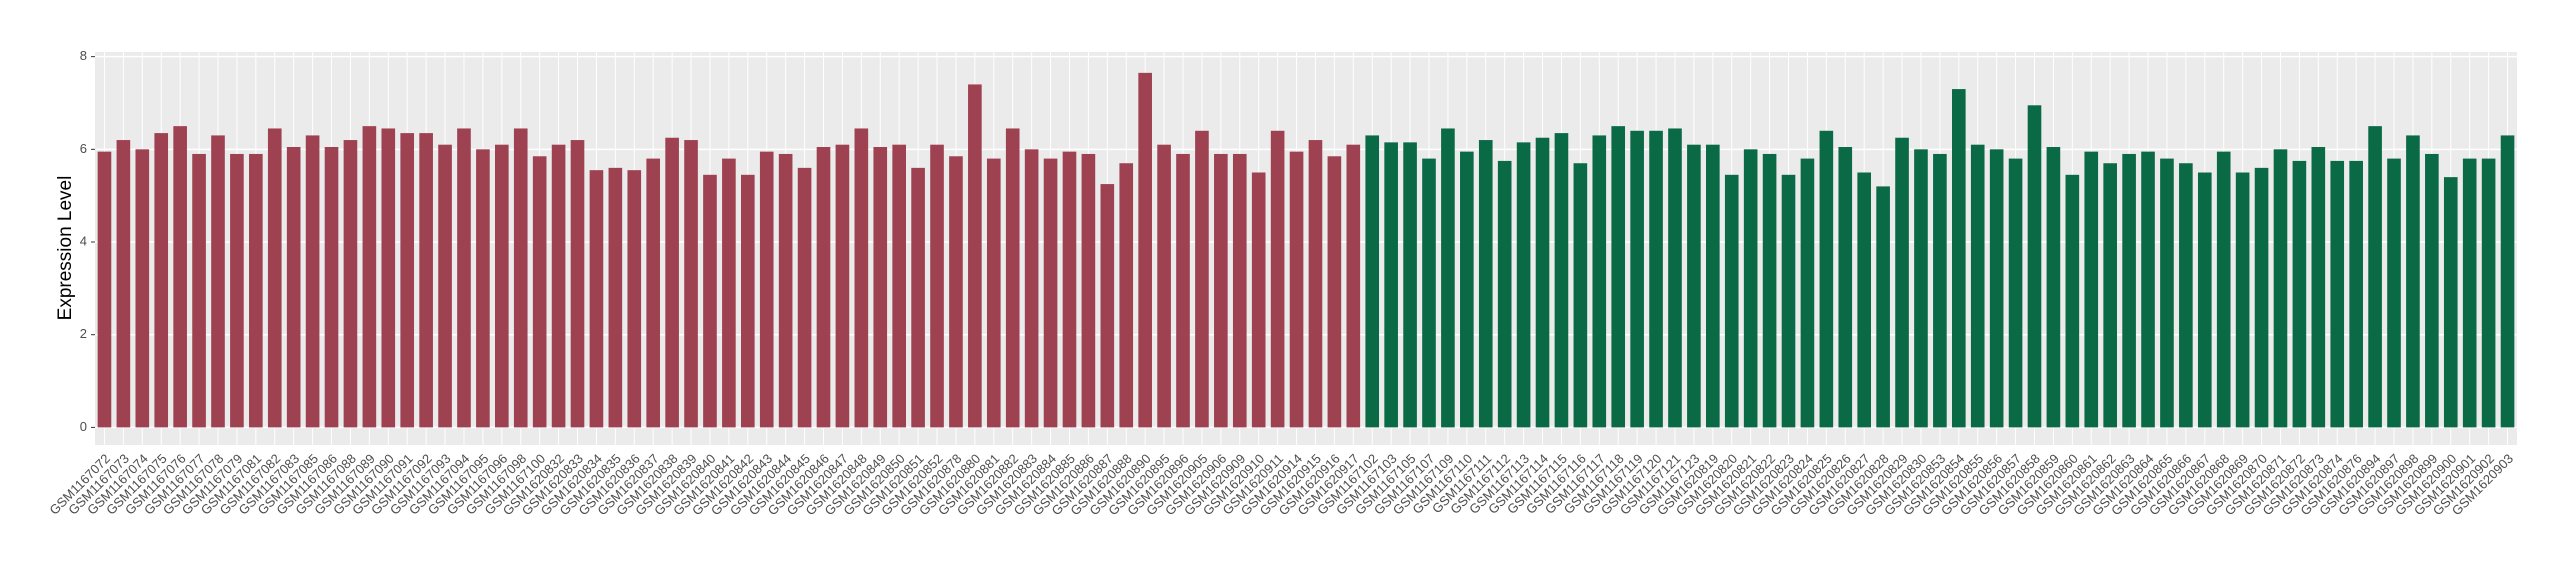 This screenshot has height=580, width=2560. Describe the element at coordinates (83, 240) in the screenshot. I see `y-tick-label: 4` at that location.